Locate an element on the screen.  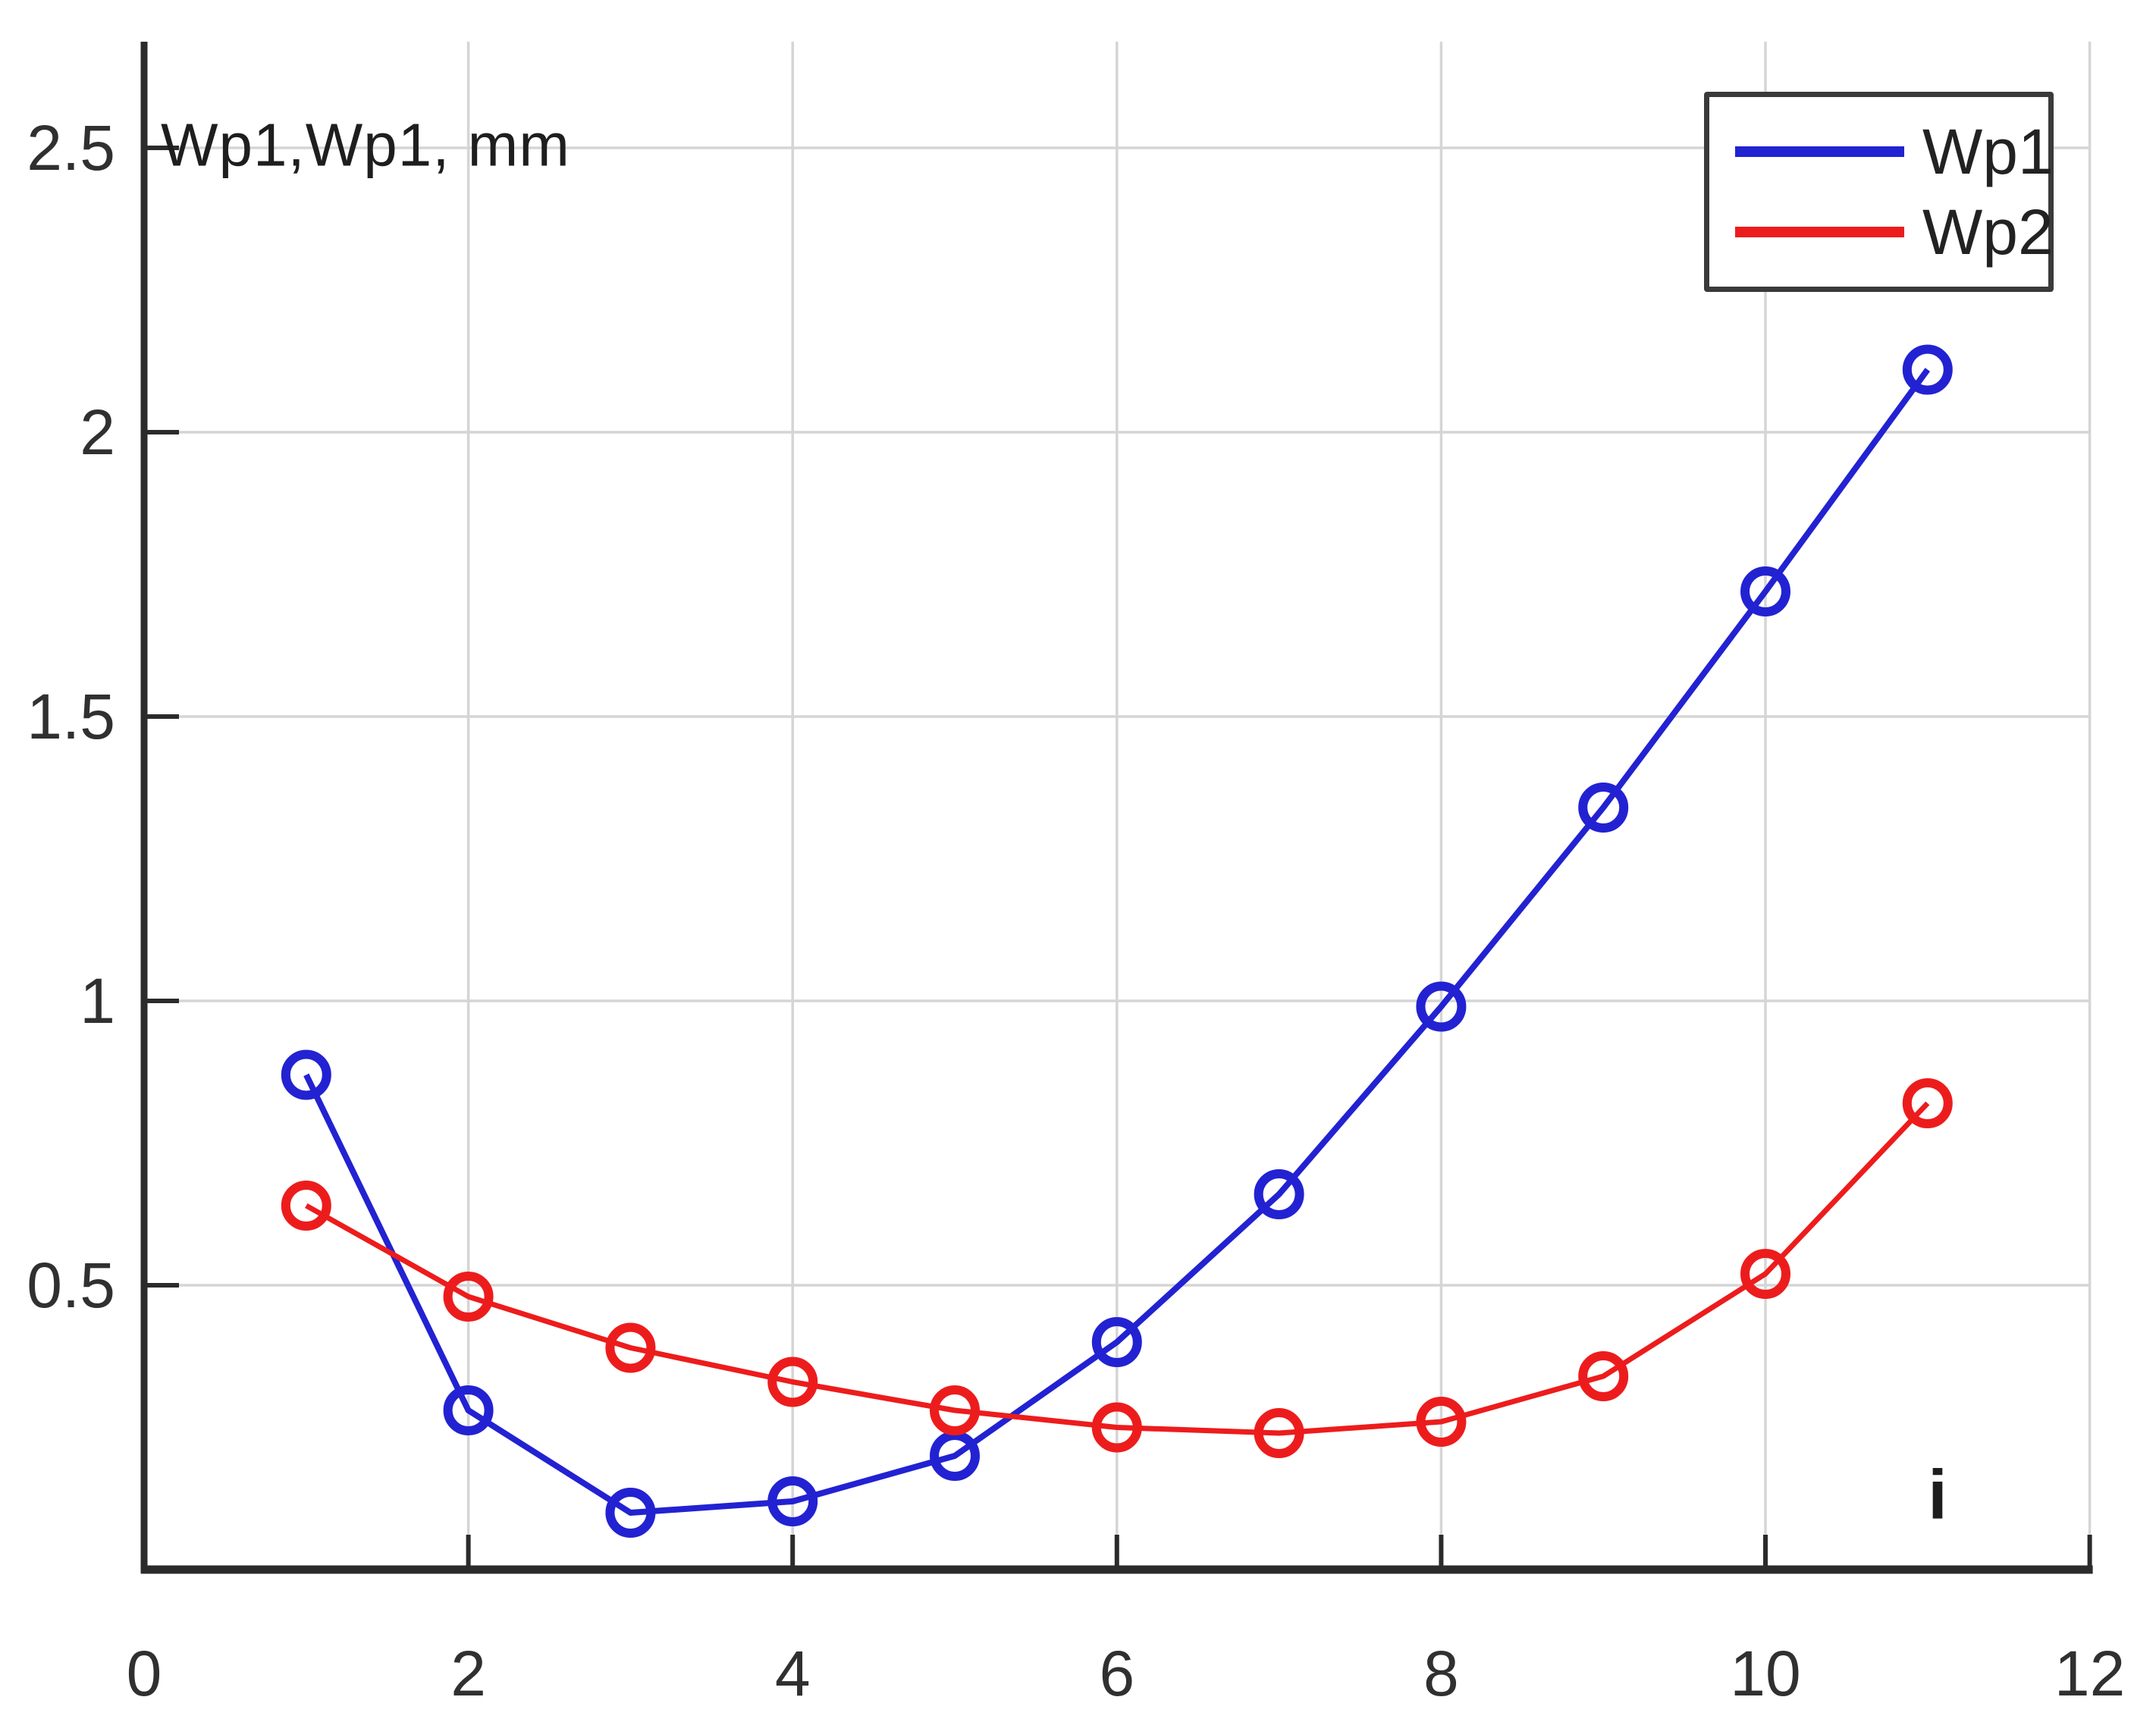
x-tick-label: 10 is located at coordinates (1765, 1673).